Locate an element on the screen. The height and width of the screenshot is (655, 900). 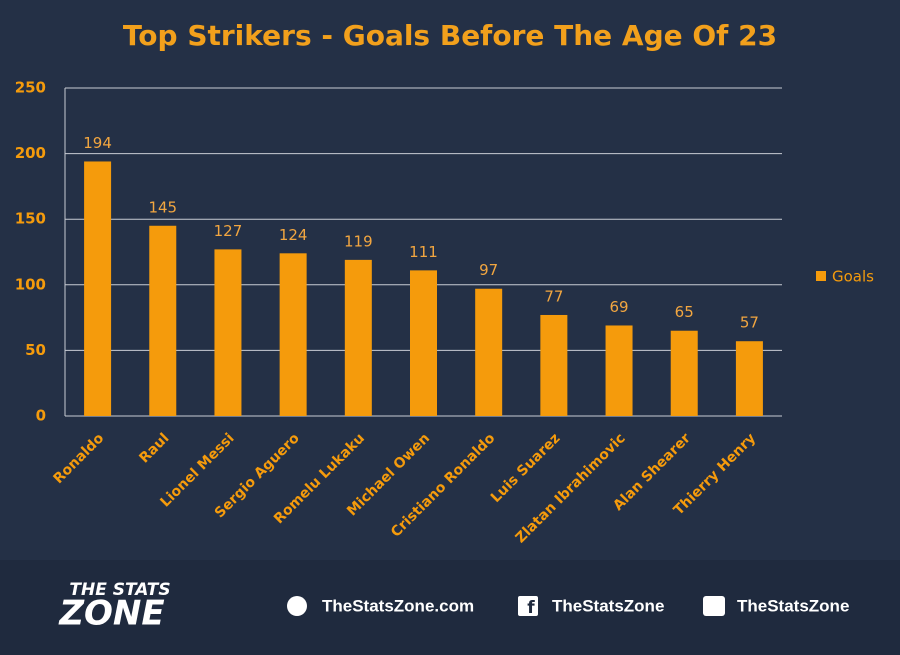
value-label: 97 is located at coordinates (488, 270).